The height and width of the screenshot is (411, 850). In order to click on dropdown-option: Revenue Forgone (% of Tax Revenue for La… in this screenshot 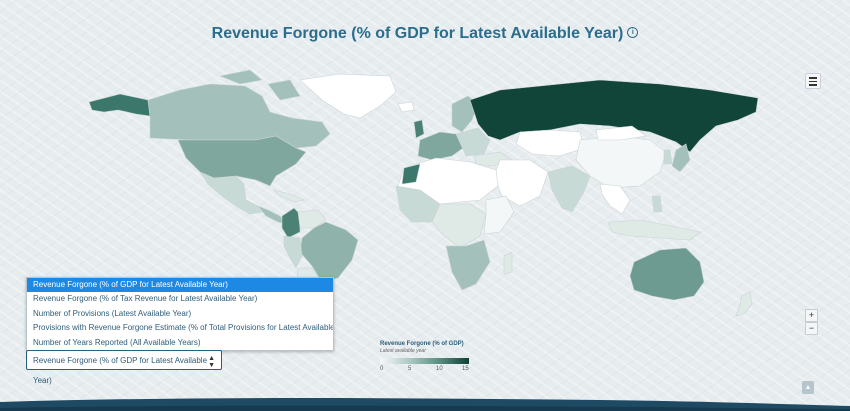, I will do `click(145, 299)`.